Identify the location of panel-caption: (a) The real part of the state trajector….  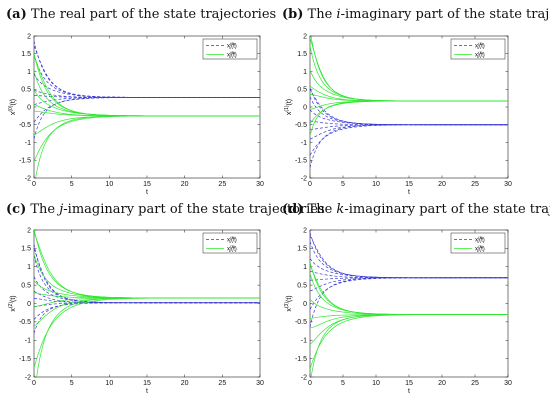
(141, 14).